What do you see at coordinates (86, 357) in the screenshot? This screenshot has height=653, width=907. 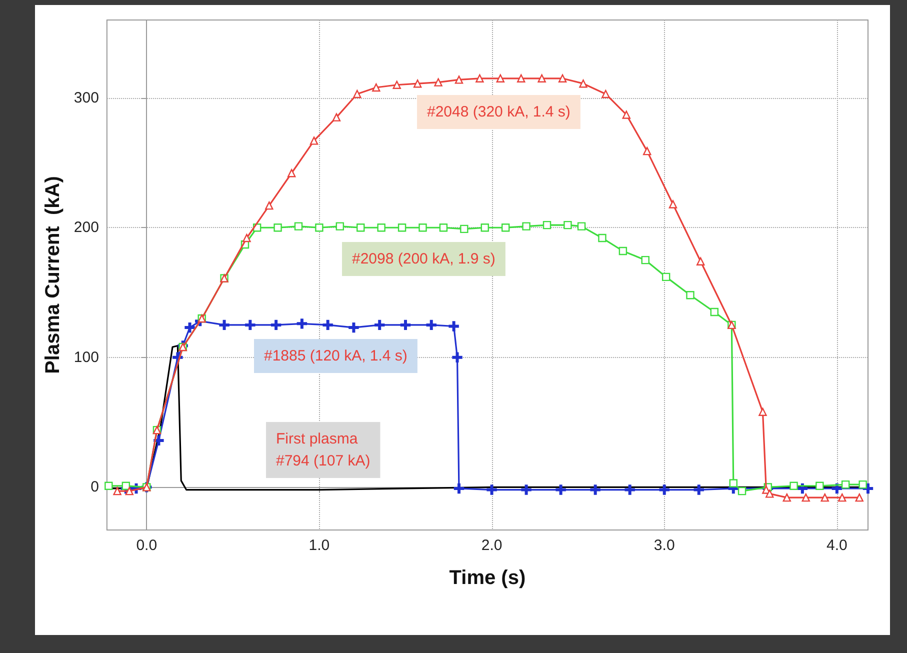 I see `y-tick-label: 100` at bounding box center [86, 357].